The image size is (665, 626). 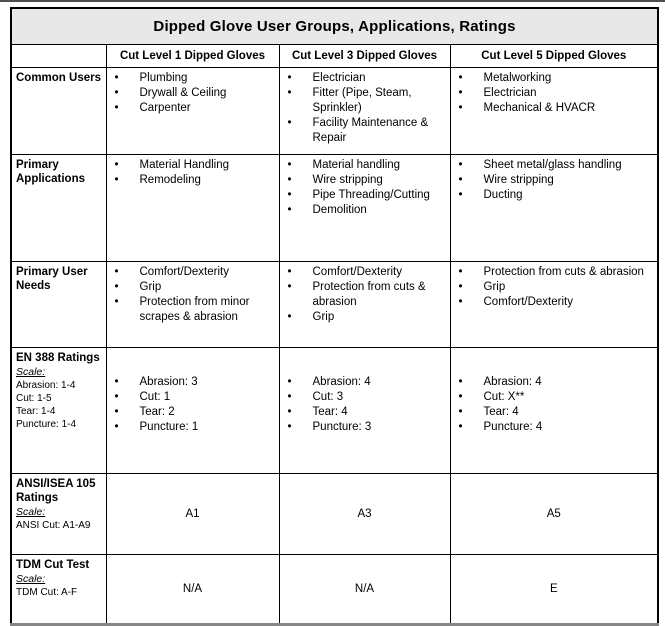 What do you see at coordinates (60, 525) in the screenshot?
I see `scale-lines: ANSI Cut: A1-A9` at bounding box center [60, 525].